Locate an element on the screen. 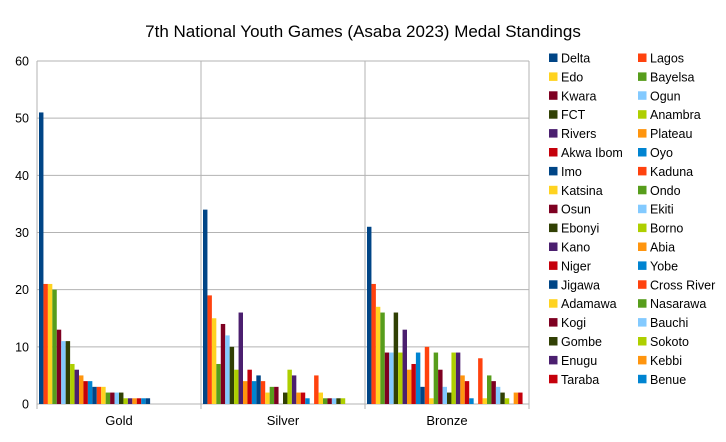  y-tick-label: 20 is located at coordinates (22, 290).